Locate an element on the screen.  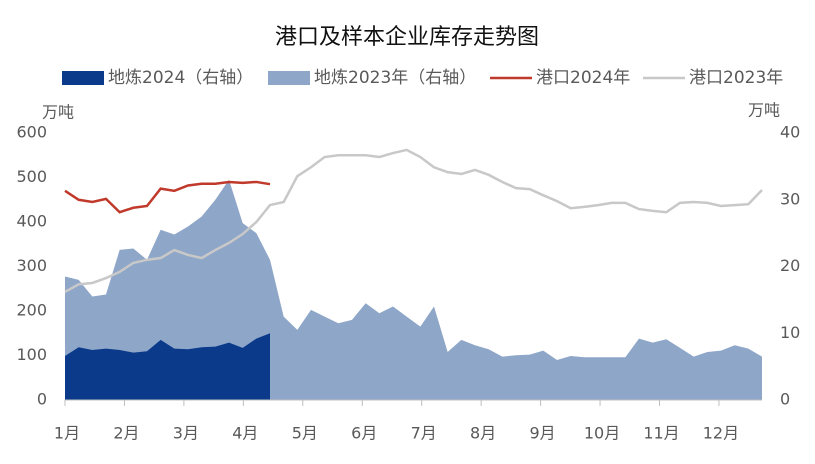
area is located at coordinates (167, 366).